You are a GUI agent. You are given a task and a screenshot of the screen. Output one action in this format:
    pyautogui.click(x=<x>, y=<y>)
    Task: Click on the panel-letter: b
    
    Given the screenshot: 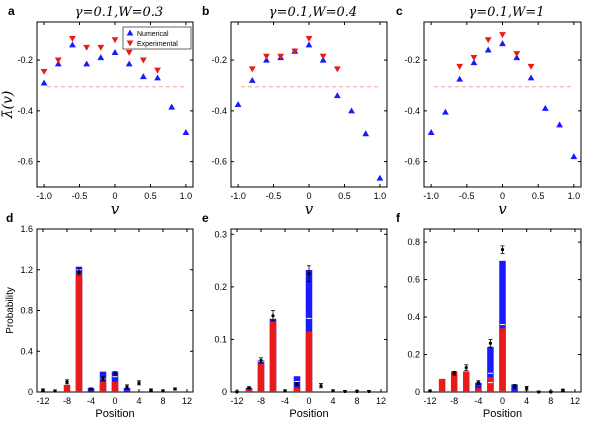 What is the action you would take?
    pyautogui.click(x=205, y=11)
    